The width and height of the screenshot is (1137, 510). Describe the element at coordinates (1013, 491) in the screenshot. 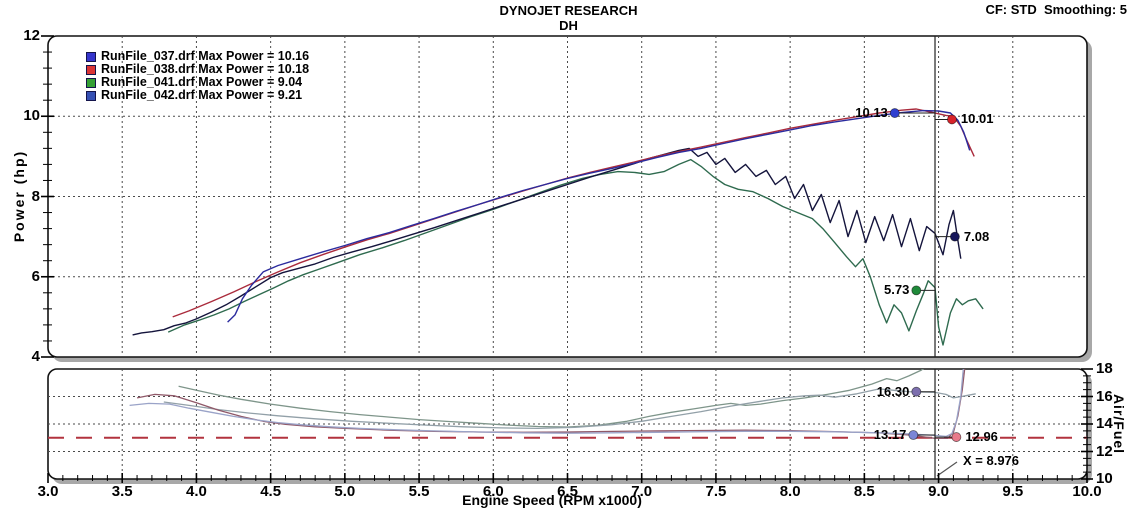

I see `x-tick-label-9.5: 9.5` at that location.